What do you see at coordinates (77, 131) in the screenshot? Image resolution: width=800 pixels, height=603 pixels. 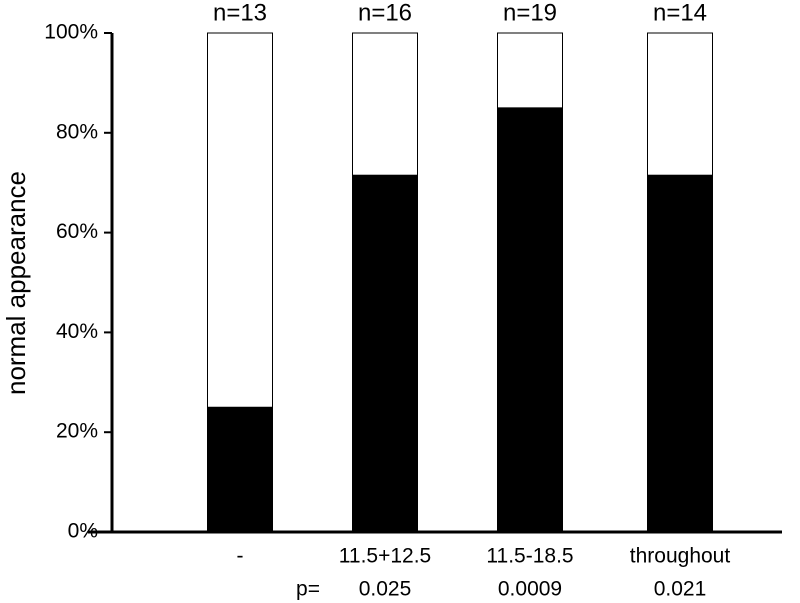 I see `y-tick-label: 80%` at bounding box center [77, 131].